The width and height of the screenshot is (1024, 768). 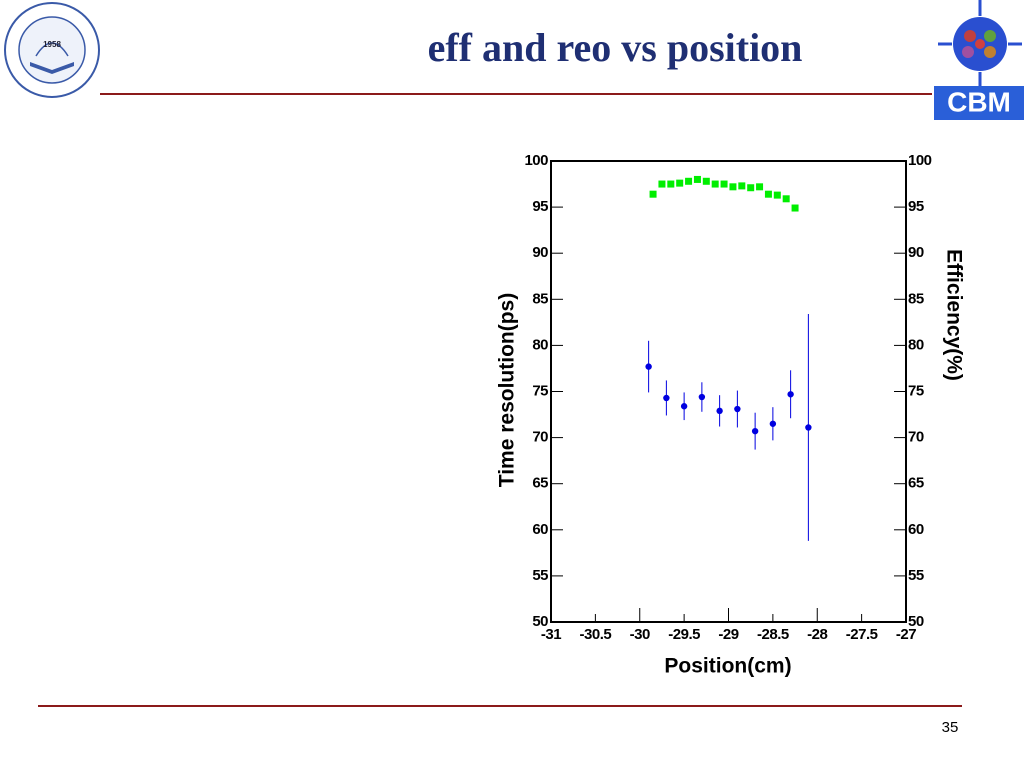 What do you see at coordinates (540, 252) in the screenshot?
I see `y-tick-label: 90` at bounding box center [540, 252].